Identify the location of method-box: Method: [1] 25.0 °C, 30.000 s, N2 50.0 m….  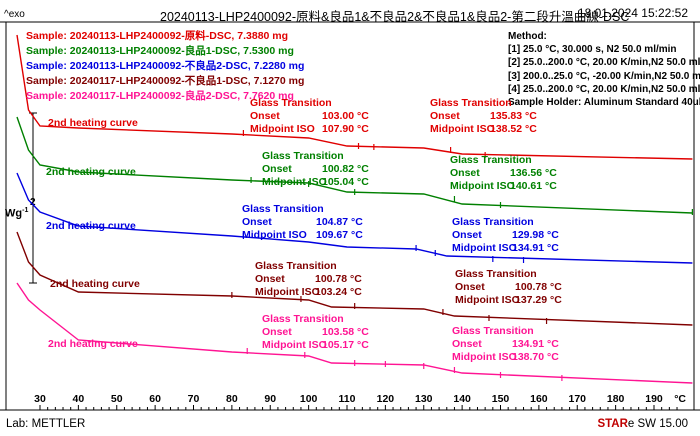
(604, 69).